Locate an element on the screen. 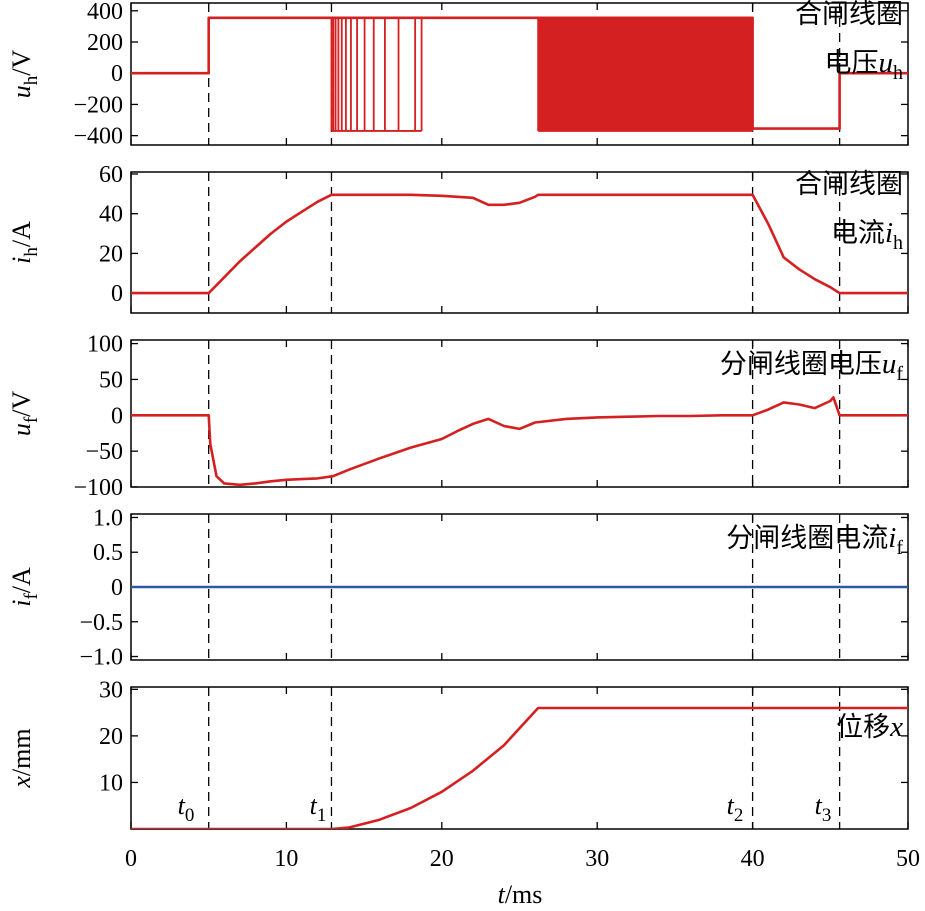 This screenshot has height=911, width=925. y-tick-label: −200 is located at coordinates (98, 105).